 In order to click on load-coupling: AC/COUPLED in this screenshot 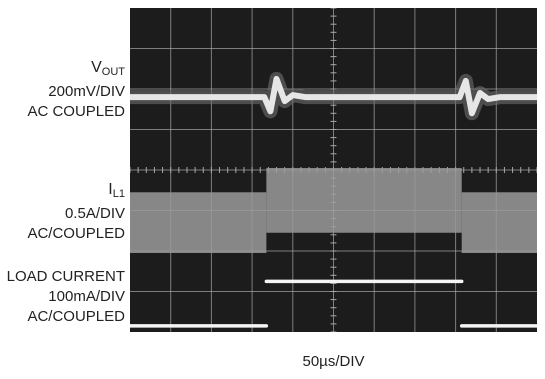, I will do `click(76, 316)`.